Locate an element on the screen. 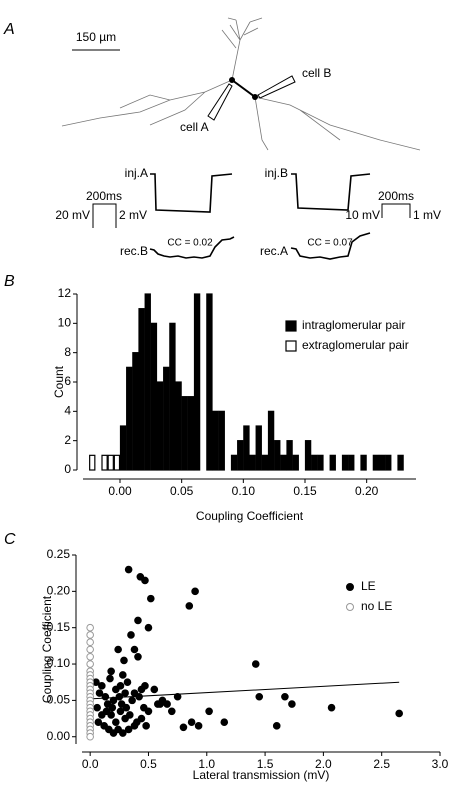 This screenshot has width=470, height=793. x-tick-label: 0.0 is located at coordinates (90, 764).